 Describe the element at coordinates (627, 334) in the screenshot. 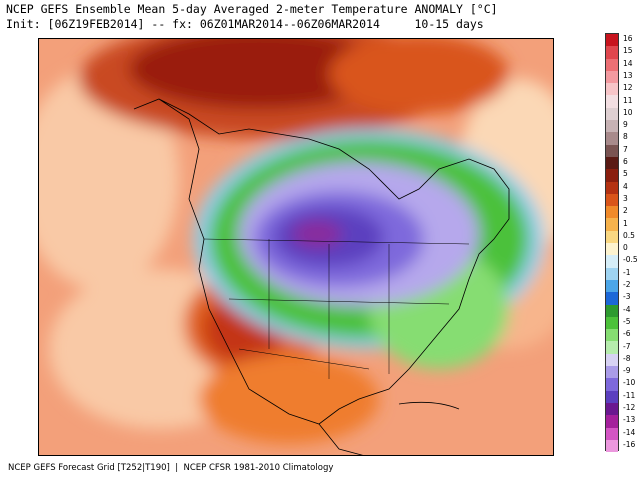

I see `colorbar-label: -6` at that location.